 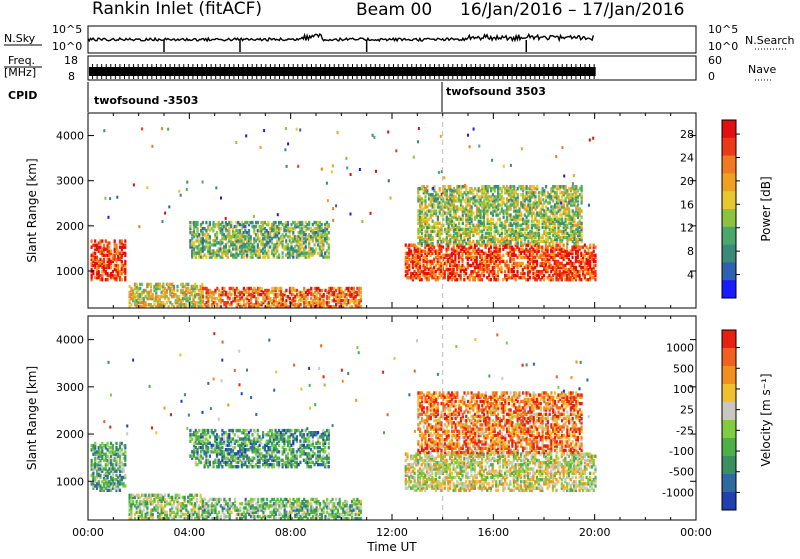 What do you see at coordinates (690, 251) in the screenshot?
I see `colorbar-tick-label: 8` at bounding box center [690, 251].